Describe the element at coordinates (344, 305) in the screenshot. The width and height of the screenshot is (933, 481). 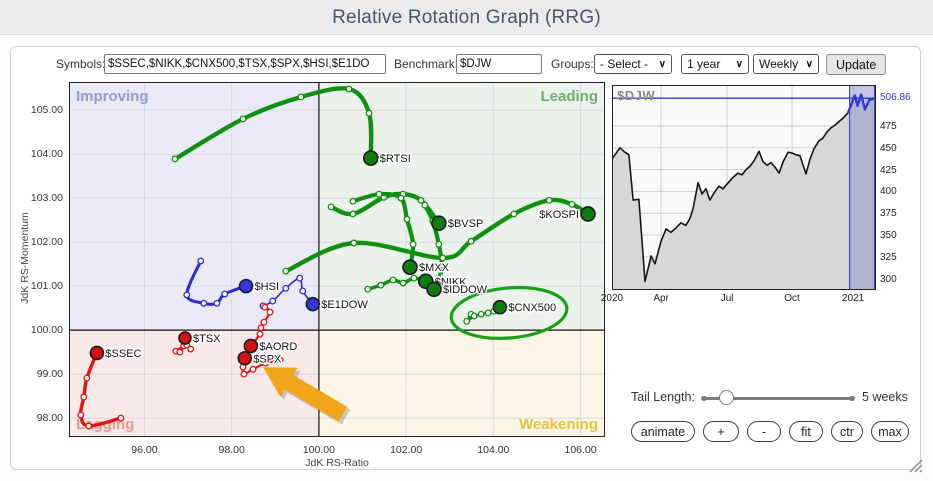
I see `symbol-label-$E1DOW: $E1DOW` at that location.